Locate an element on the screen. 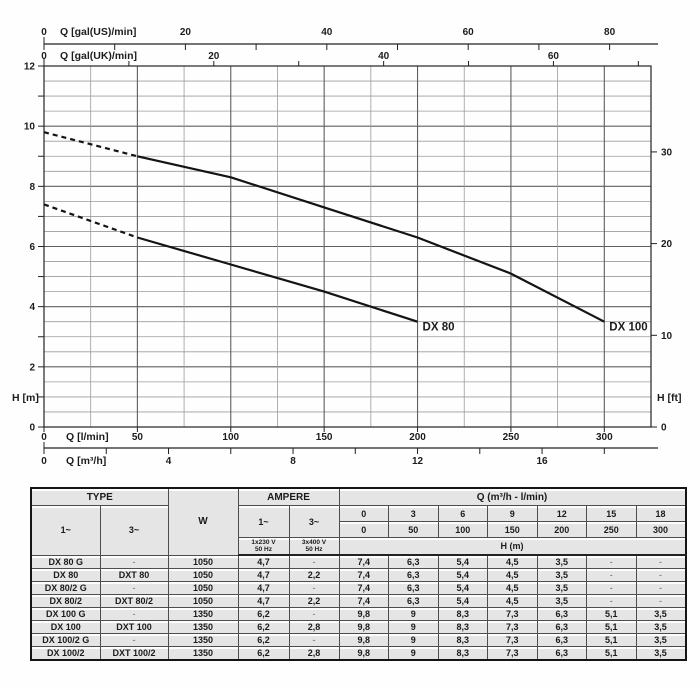 Image resolution: width=700 pixels, height=689 pixels. left-axis-tick-label: 6 is located at coordinates (32, 247).